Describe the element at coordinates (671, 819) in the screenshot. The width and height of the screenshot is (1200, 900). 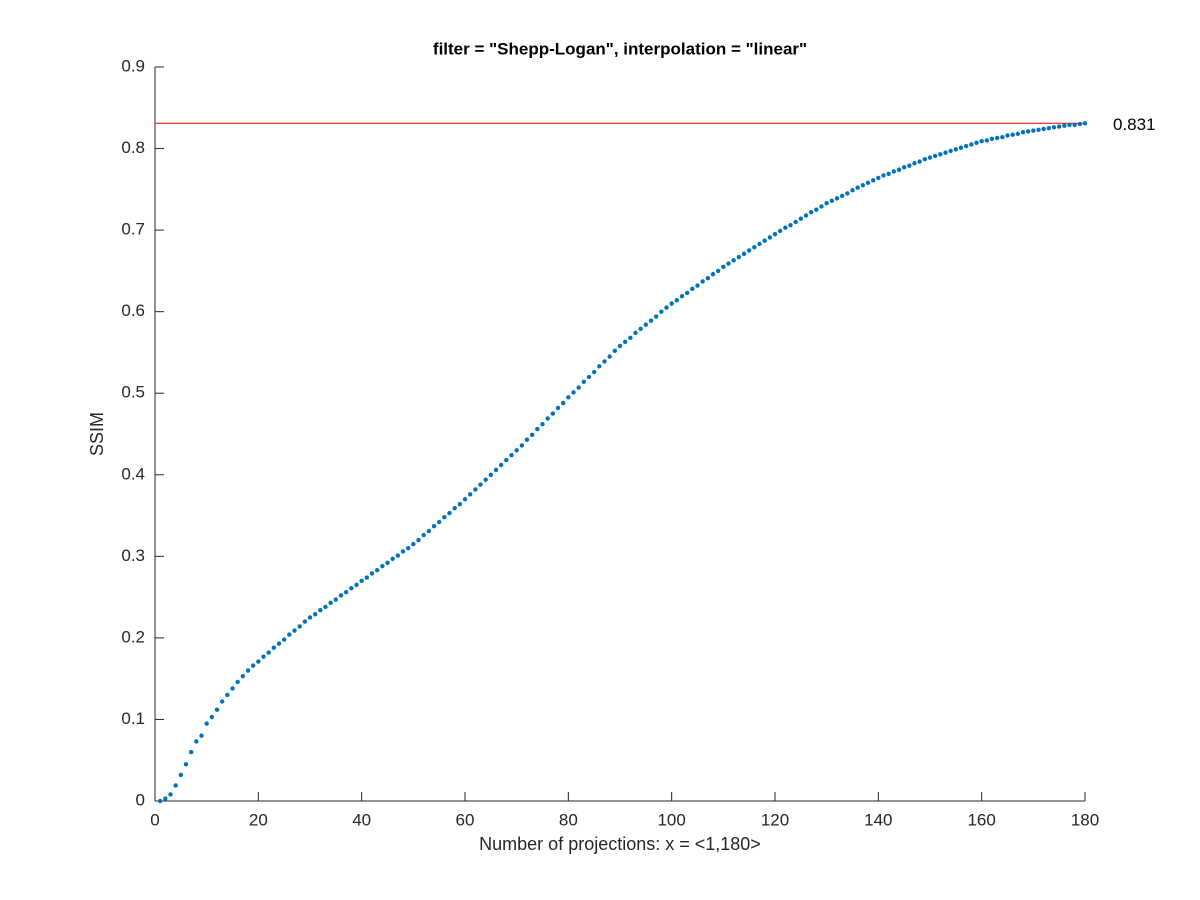
I see `x-tick-label: 100` at that location.